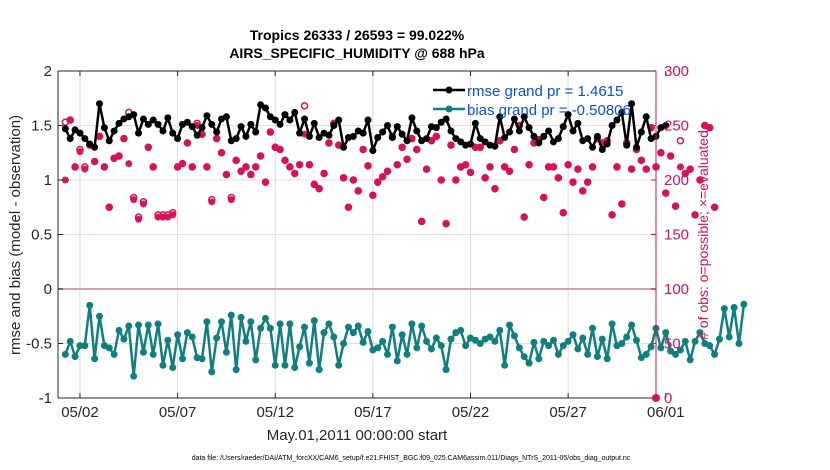  I want to click on legend-rmse-text: rmse grand pr = 1.4615, so click(545, 91).